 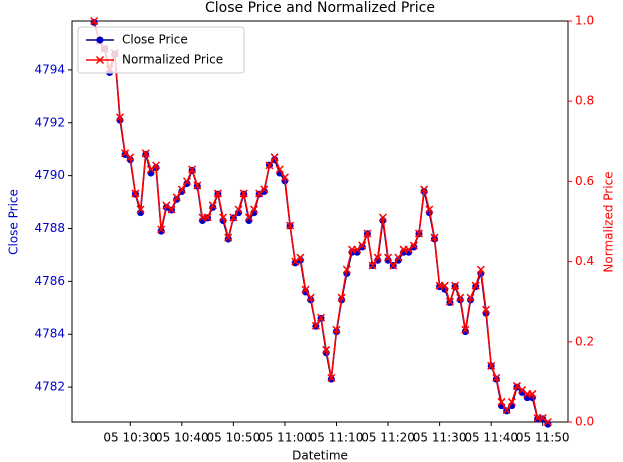 I want to click on legend-label: Normalized Price, so click(x=172, y=60).